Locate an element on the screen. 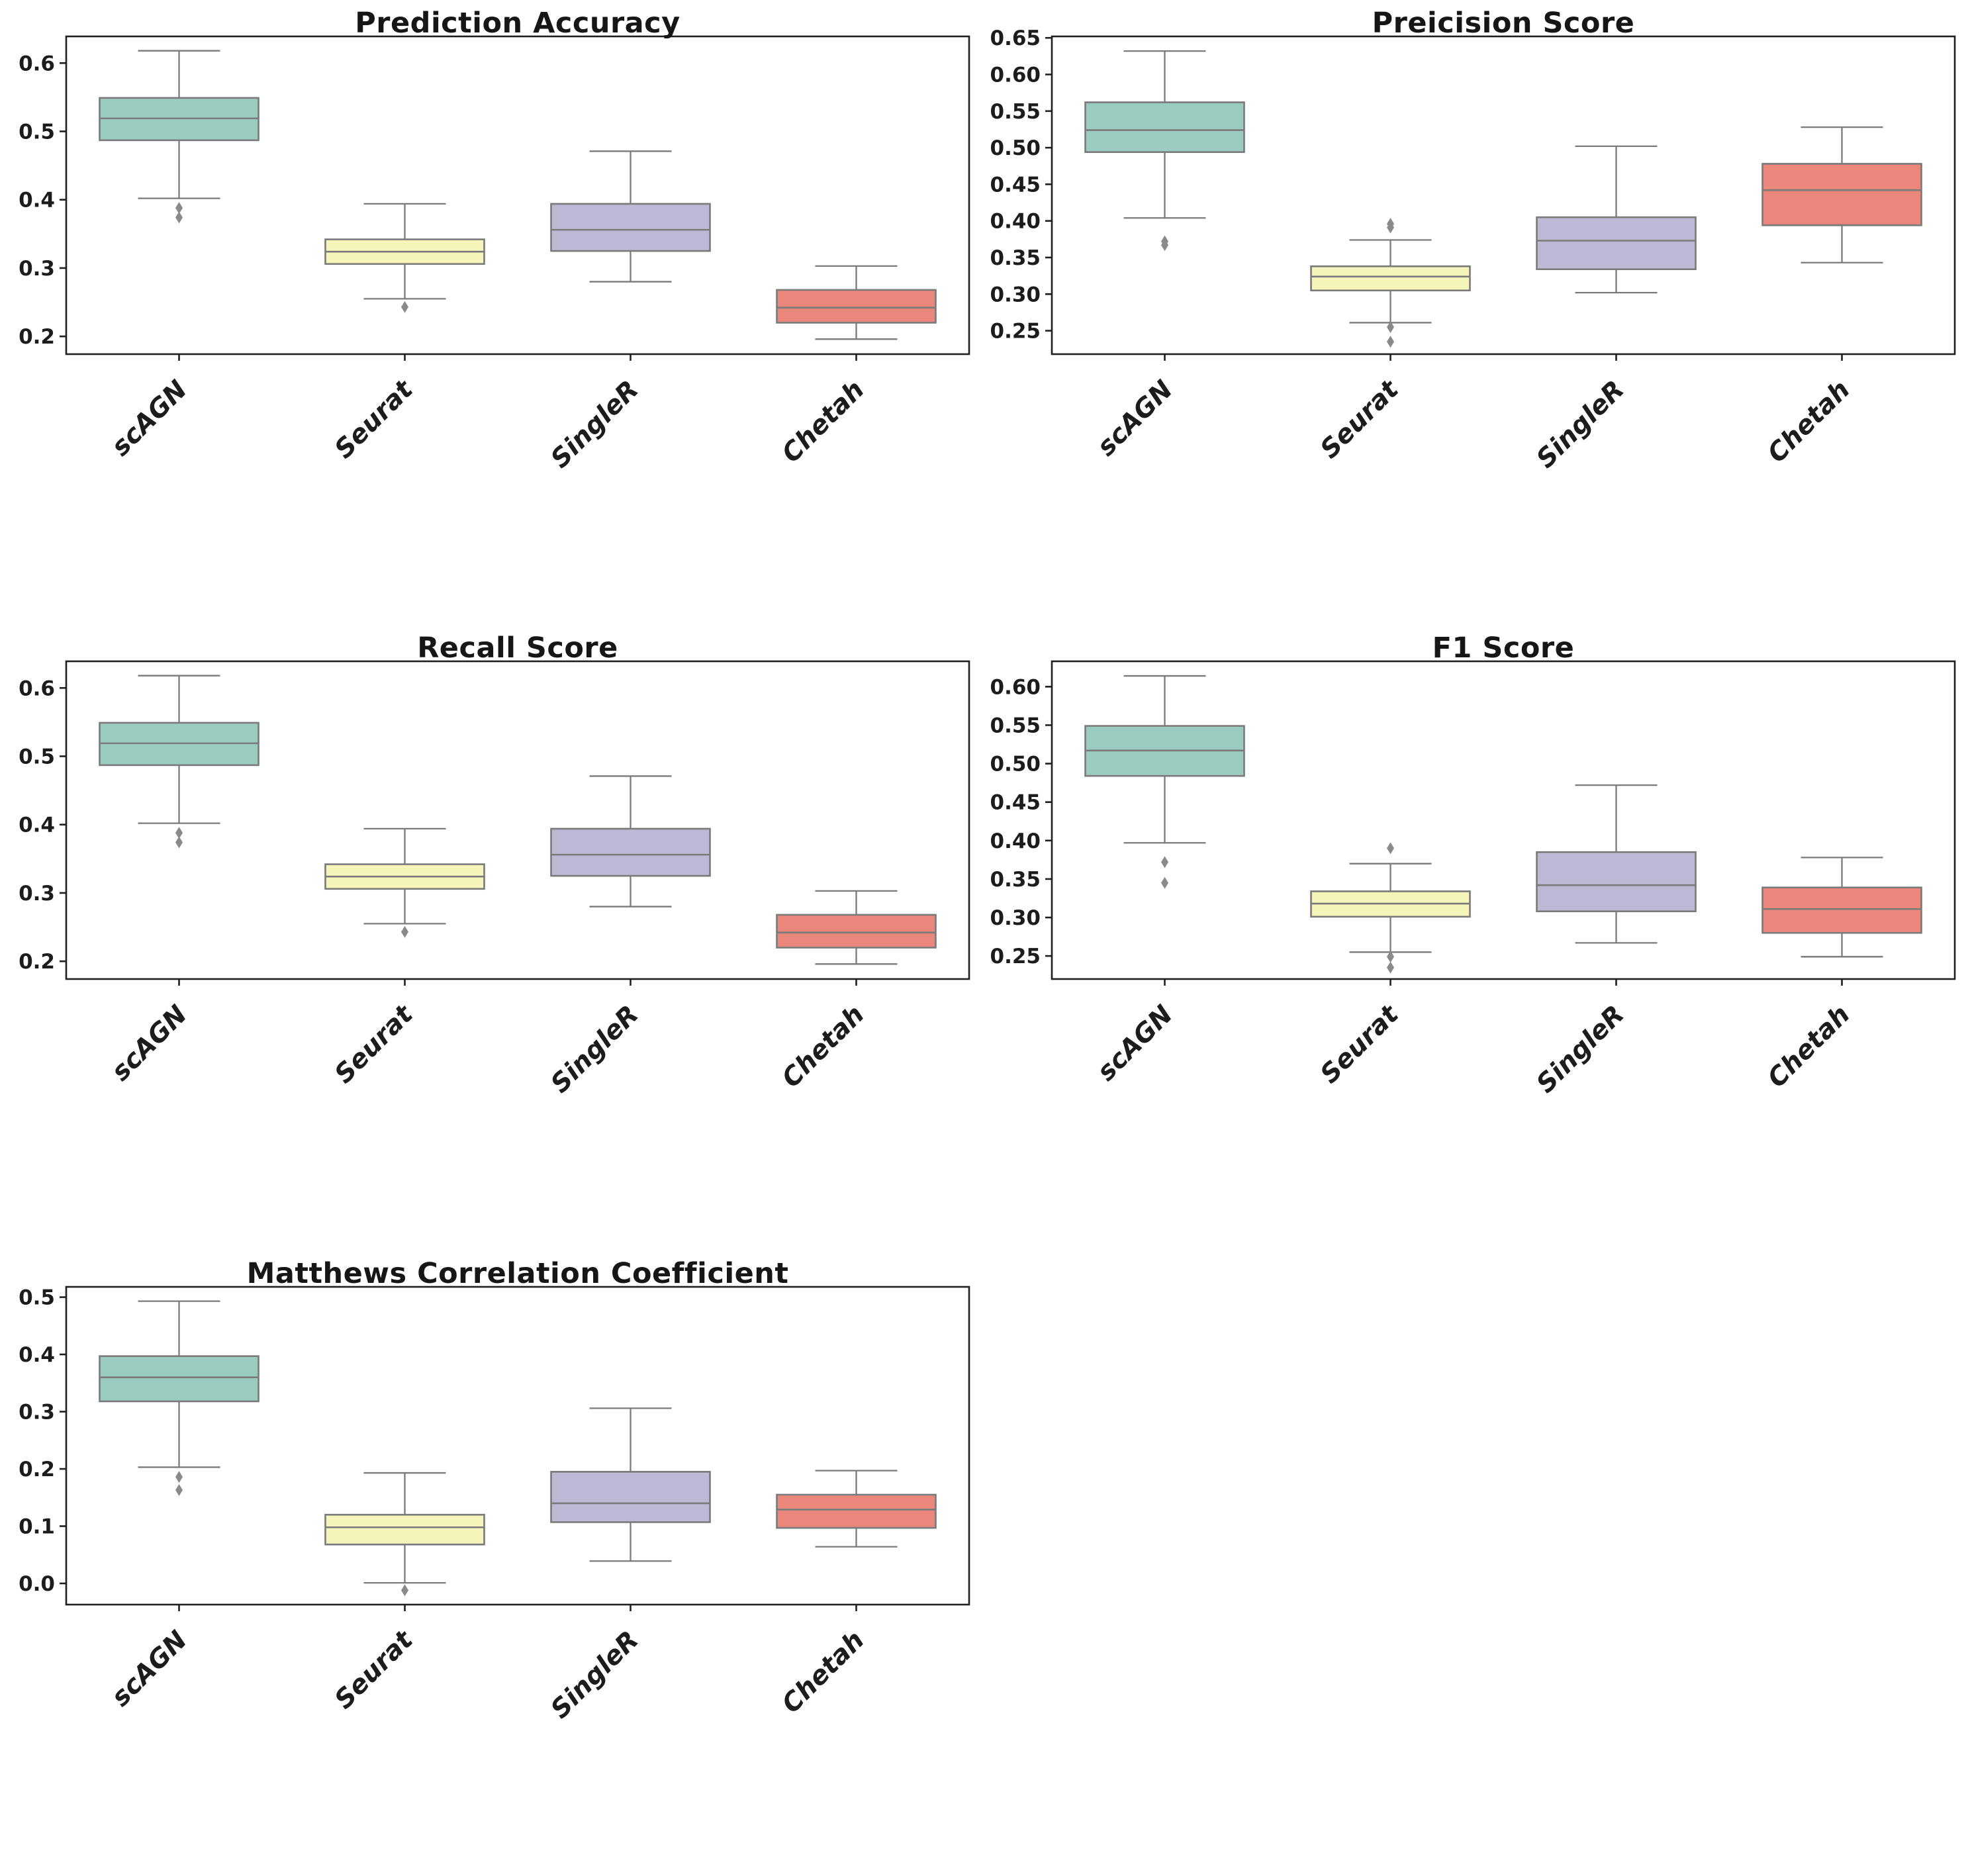  chart-title: F1 Score is located at coordinates (1504, 648).